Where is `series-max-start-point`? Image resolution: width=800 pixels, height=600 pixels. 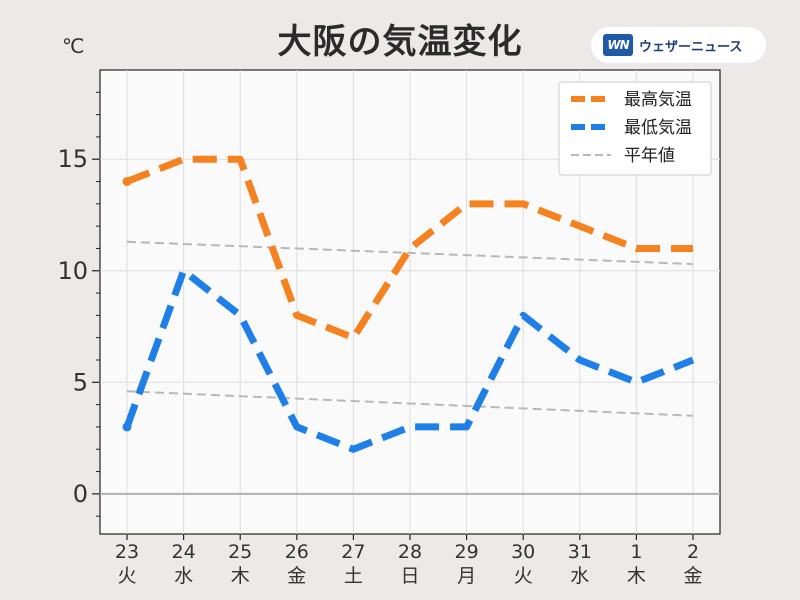 series-max-start-point is located at coordinates (127, 182).